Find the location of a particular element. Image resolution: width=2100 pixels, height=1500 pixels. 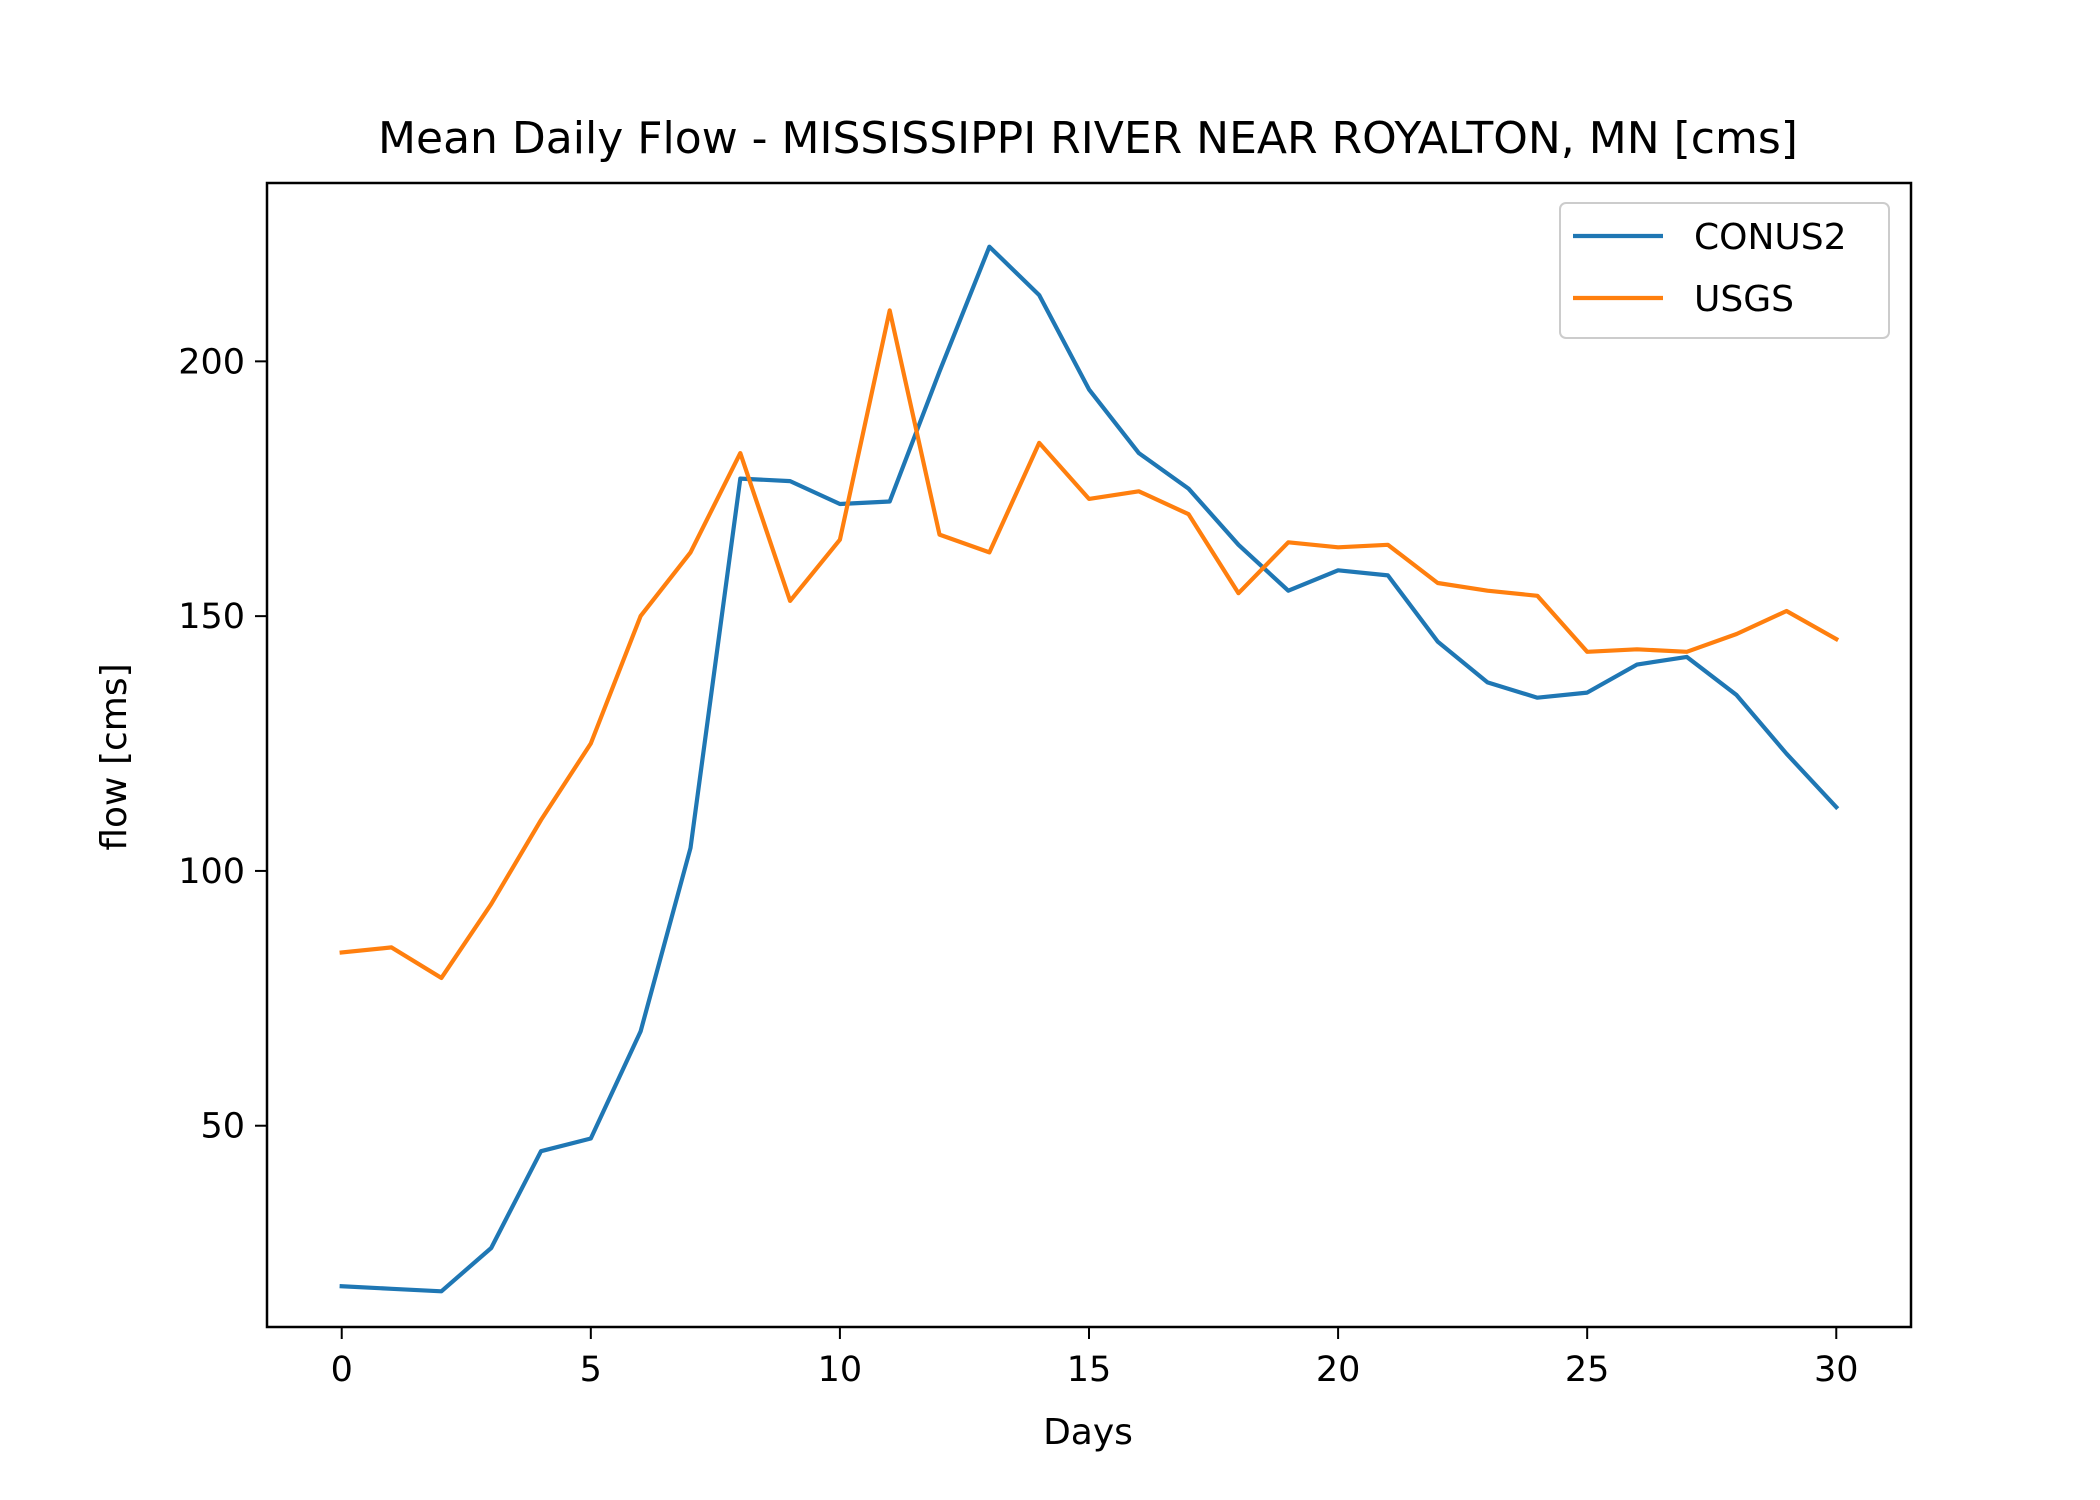

x-tick-label-10: 10 is located at coordinates (840, 1370).